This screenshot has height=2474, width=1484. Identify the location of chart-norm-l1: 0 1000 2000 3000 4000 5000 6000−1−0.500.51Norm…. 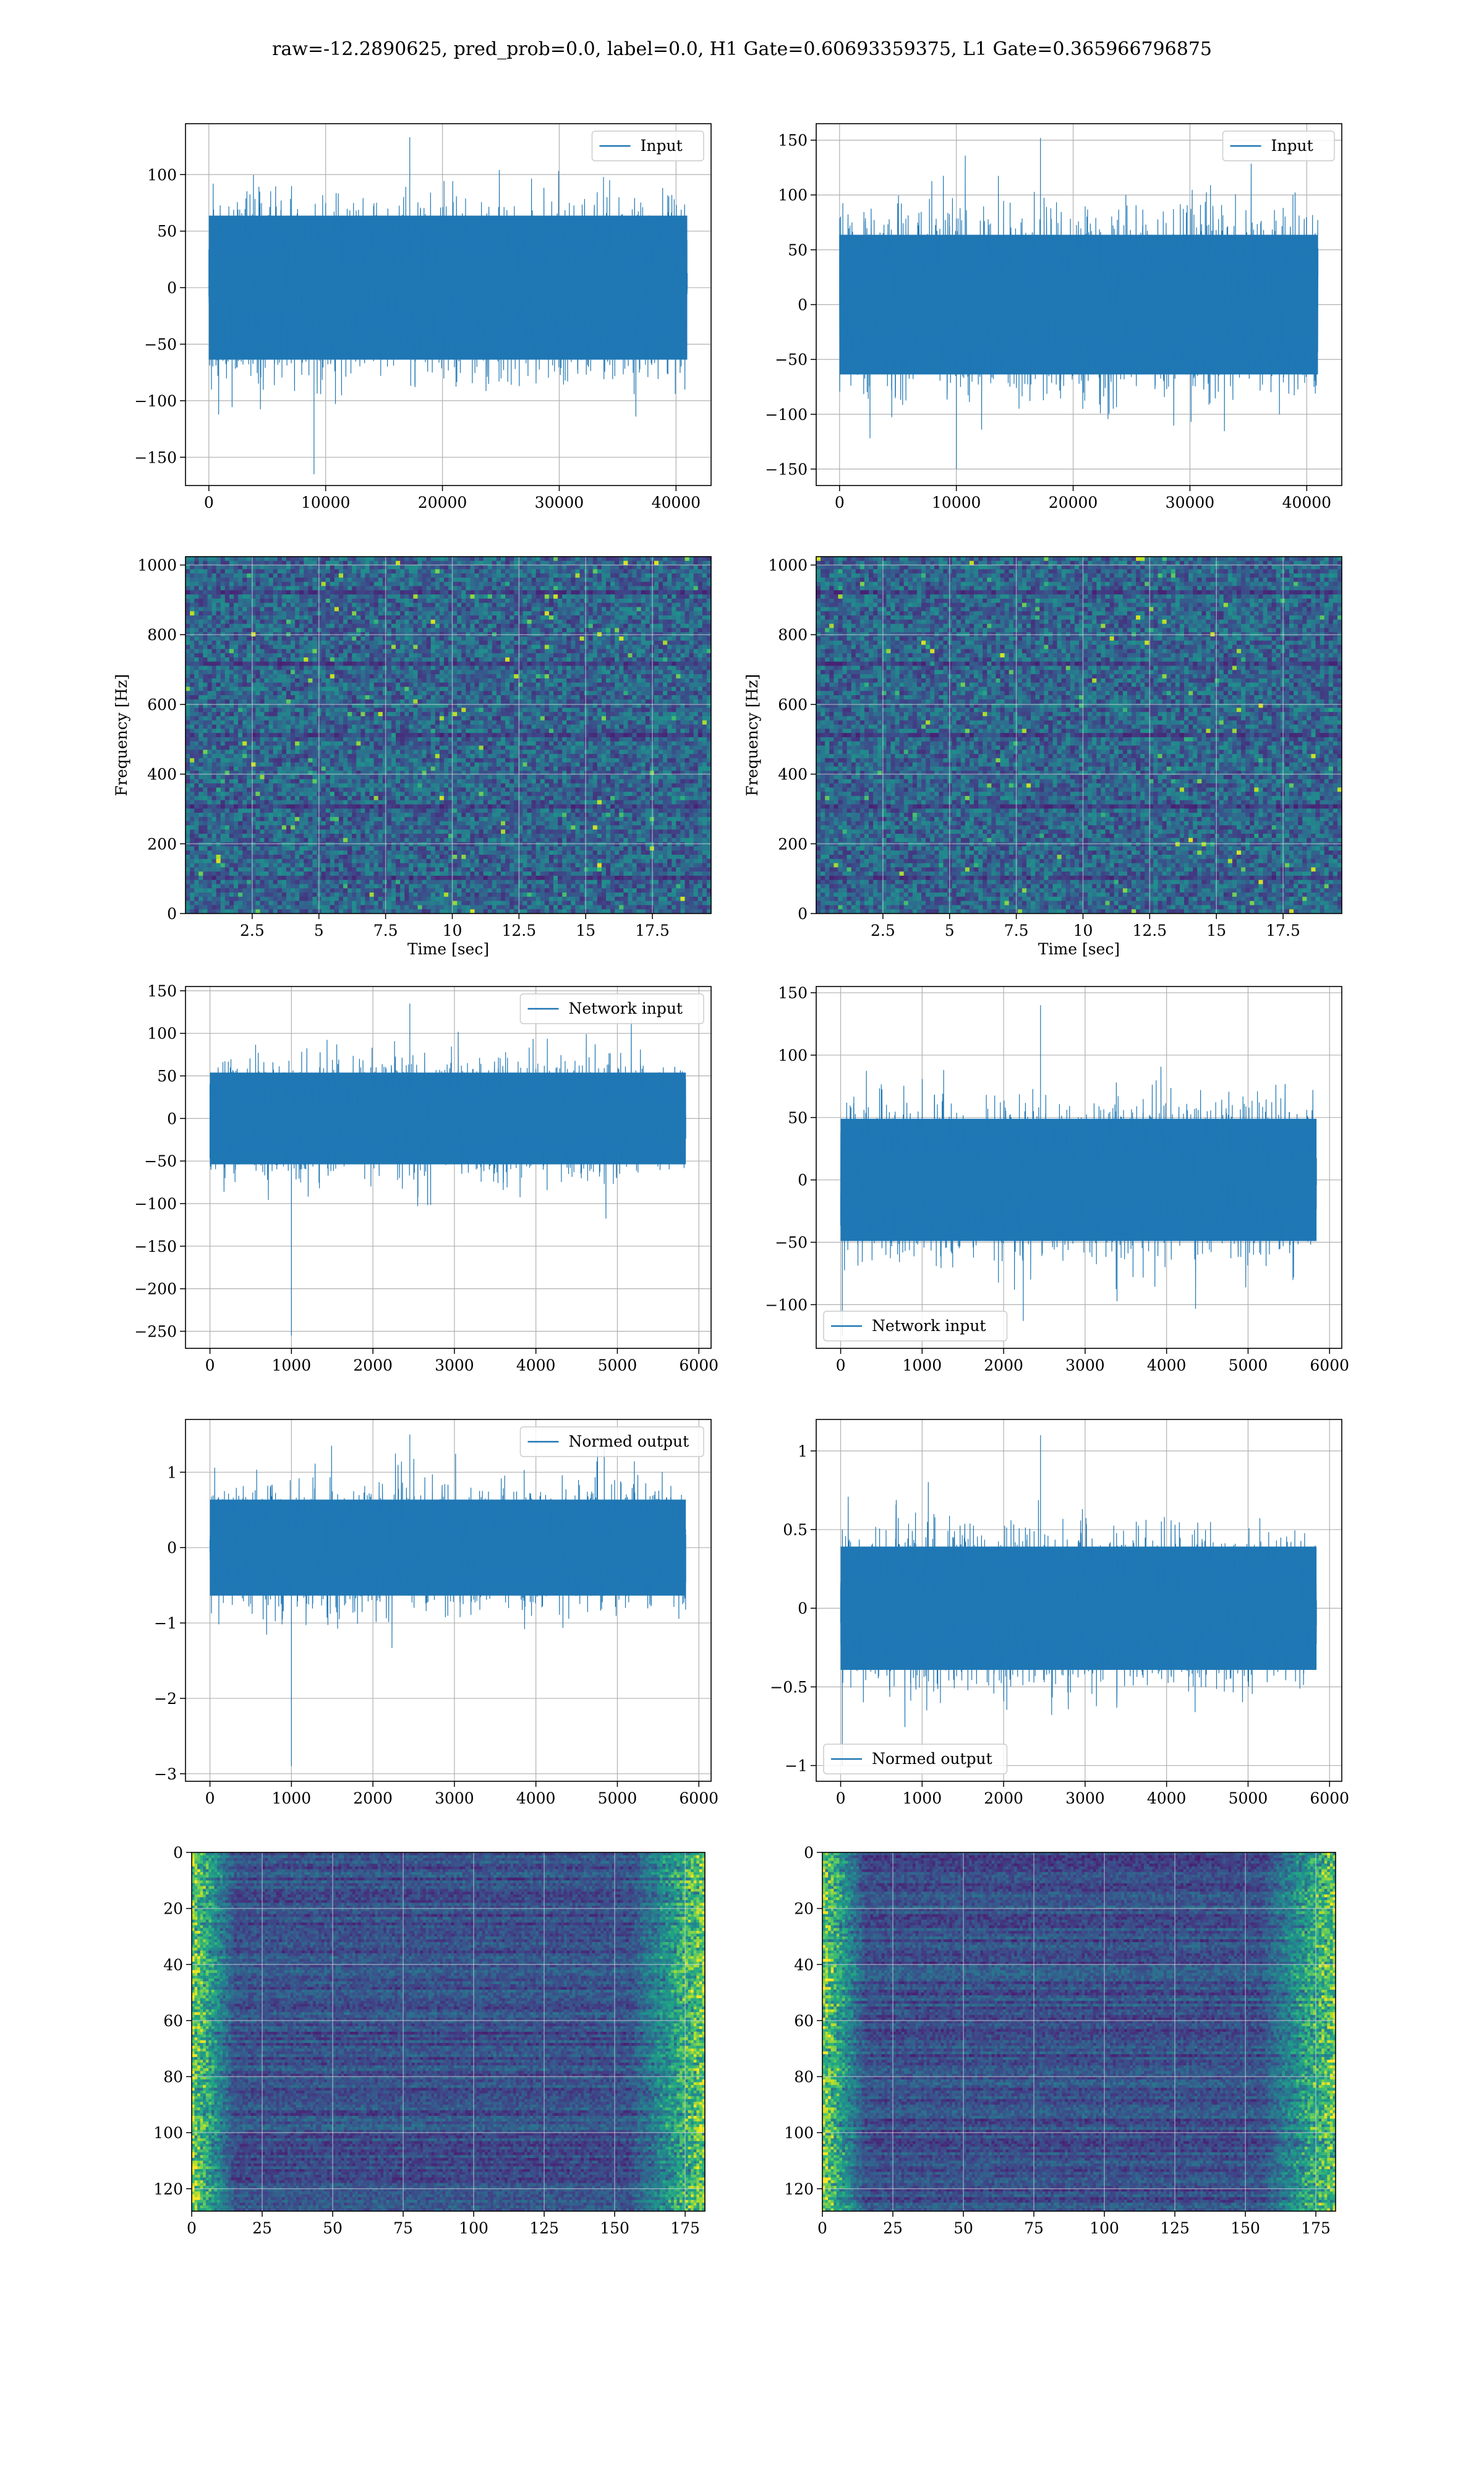
(1059, 1613).